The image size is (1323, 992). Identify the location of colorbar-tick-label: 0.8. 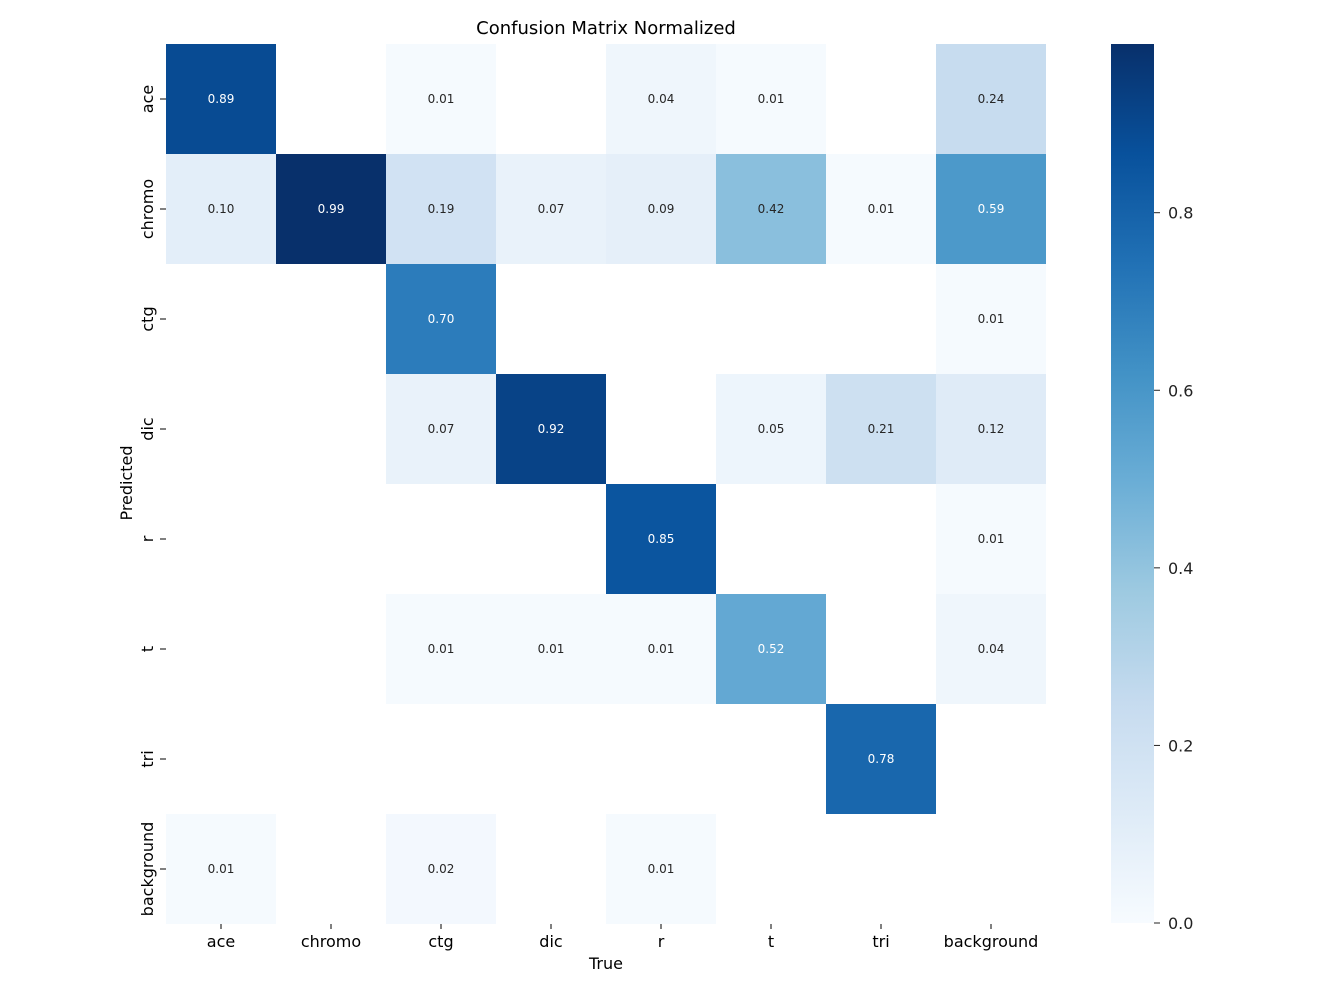
(1180, 213).